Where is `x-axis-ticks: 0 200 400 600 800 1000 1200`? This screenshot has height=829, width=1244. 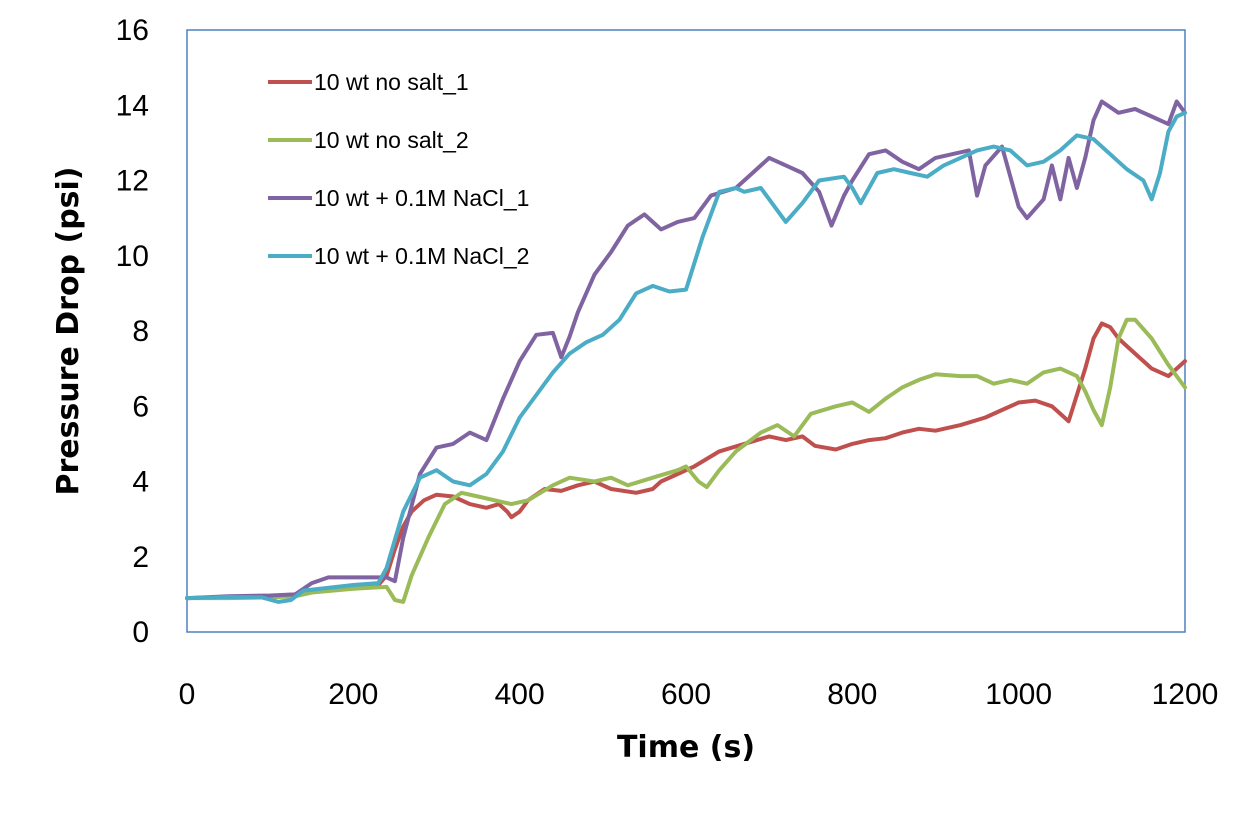
x-axis-ticks: 0 200 400 600 800 1000 1200 is located at coordinates (699, 694).